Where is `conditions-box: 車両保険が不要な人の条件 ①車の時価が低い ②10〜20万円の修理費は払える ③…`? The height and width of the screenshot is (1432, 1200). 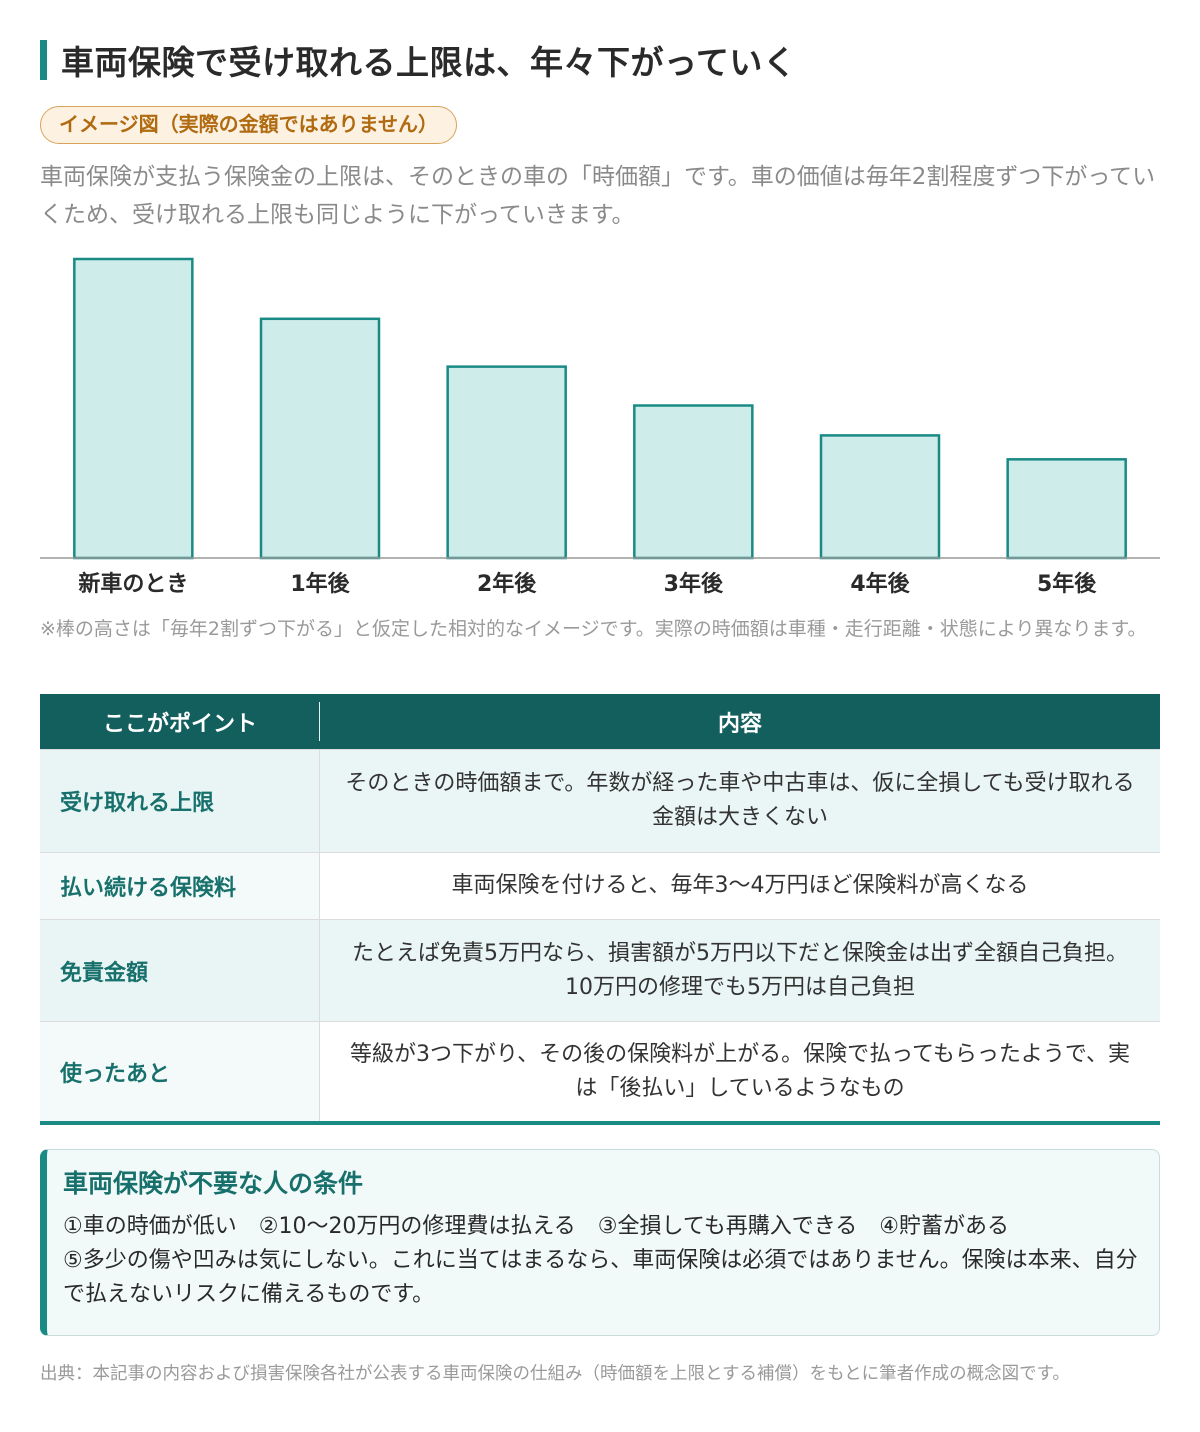
conditions-box: 車両保険が不要な人の条件 ①車の時価が低い ②10〜20万円の修理費は払える ③… is located at coordinates (600, 1242).